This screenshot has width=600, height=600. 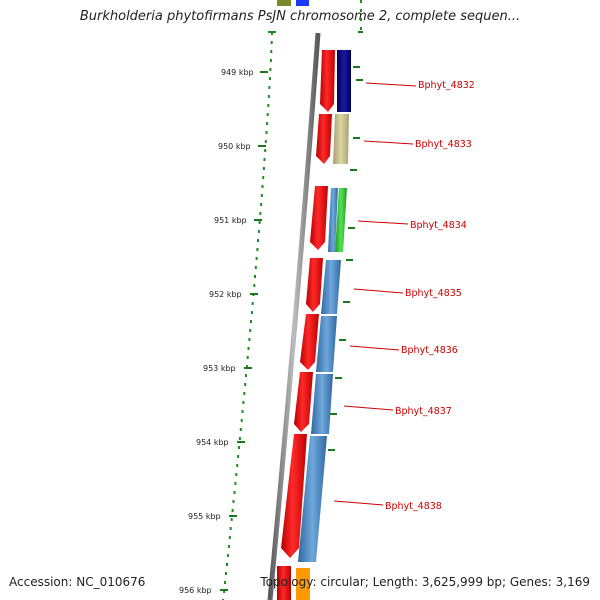 What do you see at coordinates (219, 368) in the screenshot?
I see `tick-label: 953 kbp` at bounding box center [219, 368].